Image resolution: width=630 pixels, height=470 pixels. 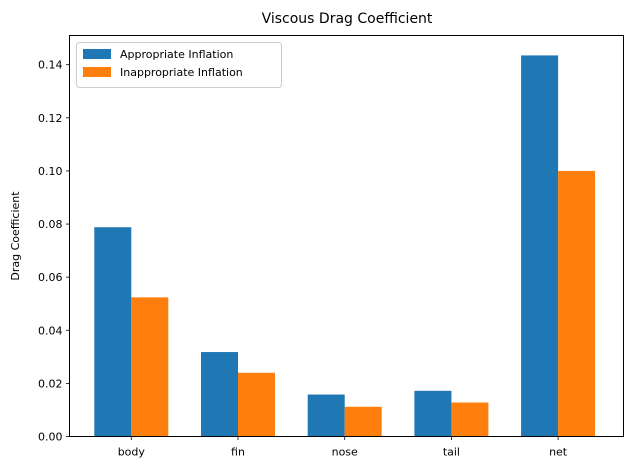 I want to click on x-tick-label-tail: tail, so click(x=451, y=452).